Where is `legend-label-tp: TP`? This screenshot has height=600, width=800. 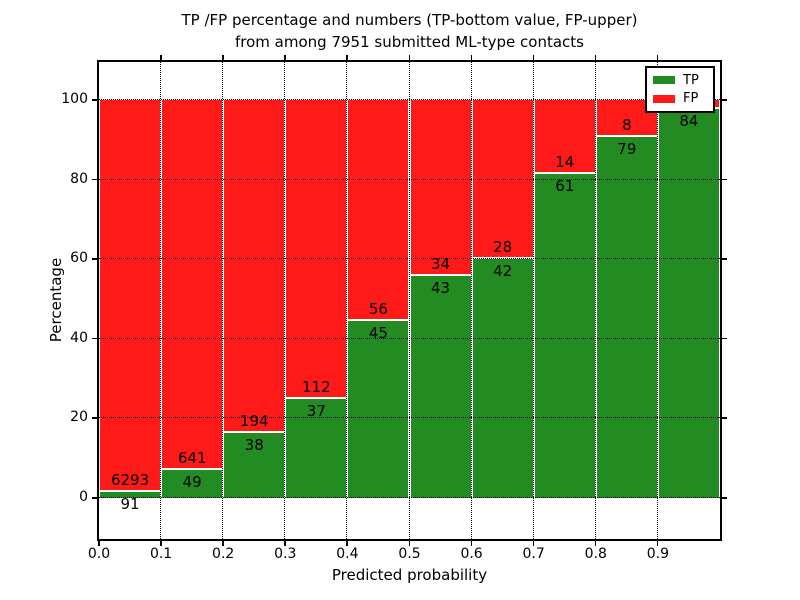
legend-label-tp: TP is located at coordinates (691, 80).